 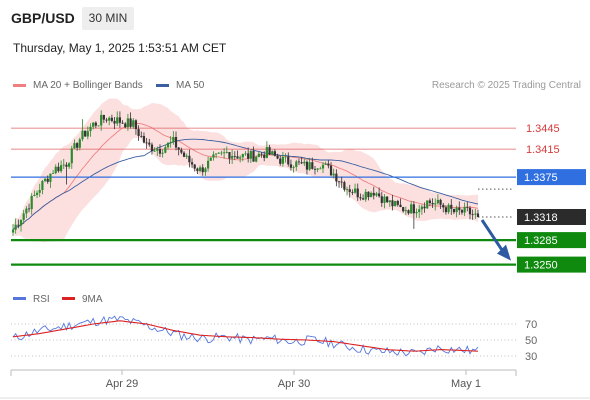 What do you see at coordinates (190, 85) in the screenshot?
I see `legend-ma50-label: MA 50` at bounding box center [190, 85].